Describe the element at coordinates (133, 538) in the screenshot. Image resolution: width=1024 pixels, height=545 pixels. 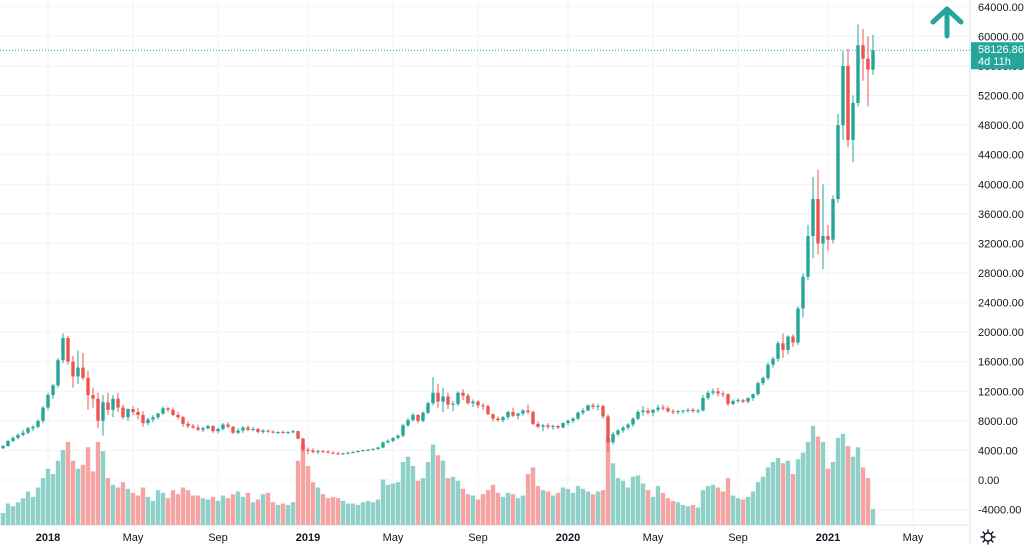
I see `x-tick-label: May` at that location.